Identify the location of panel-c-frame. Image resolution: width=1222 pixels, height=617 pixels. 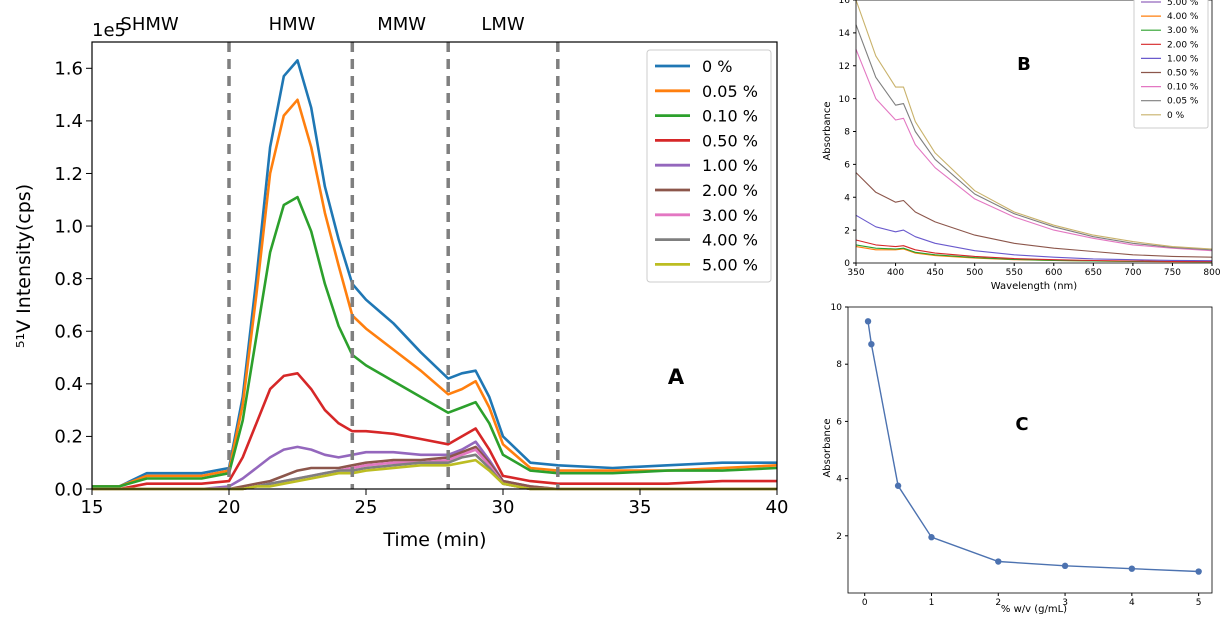
(1030, 450).